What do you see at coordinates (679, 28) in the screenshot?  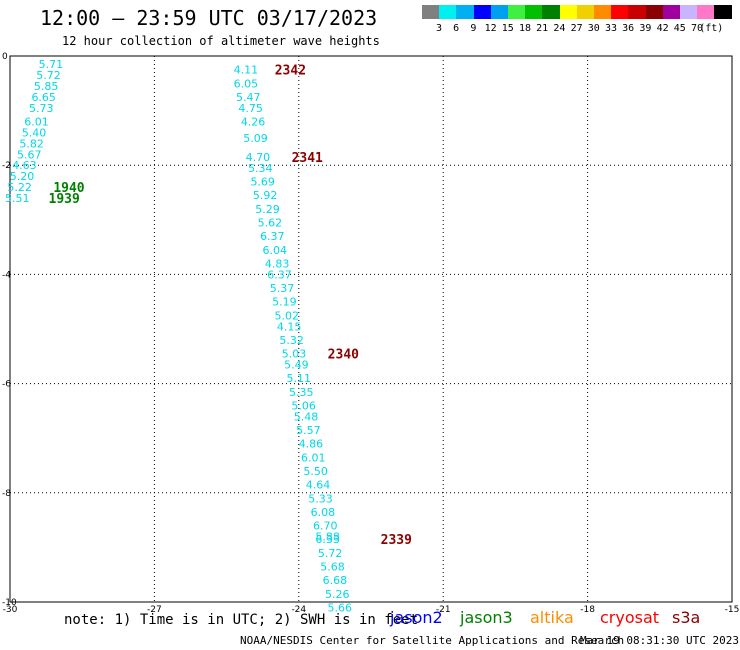 I see `scale-label: 45` at bounding box center [679, 28].